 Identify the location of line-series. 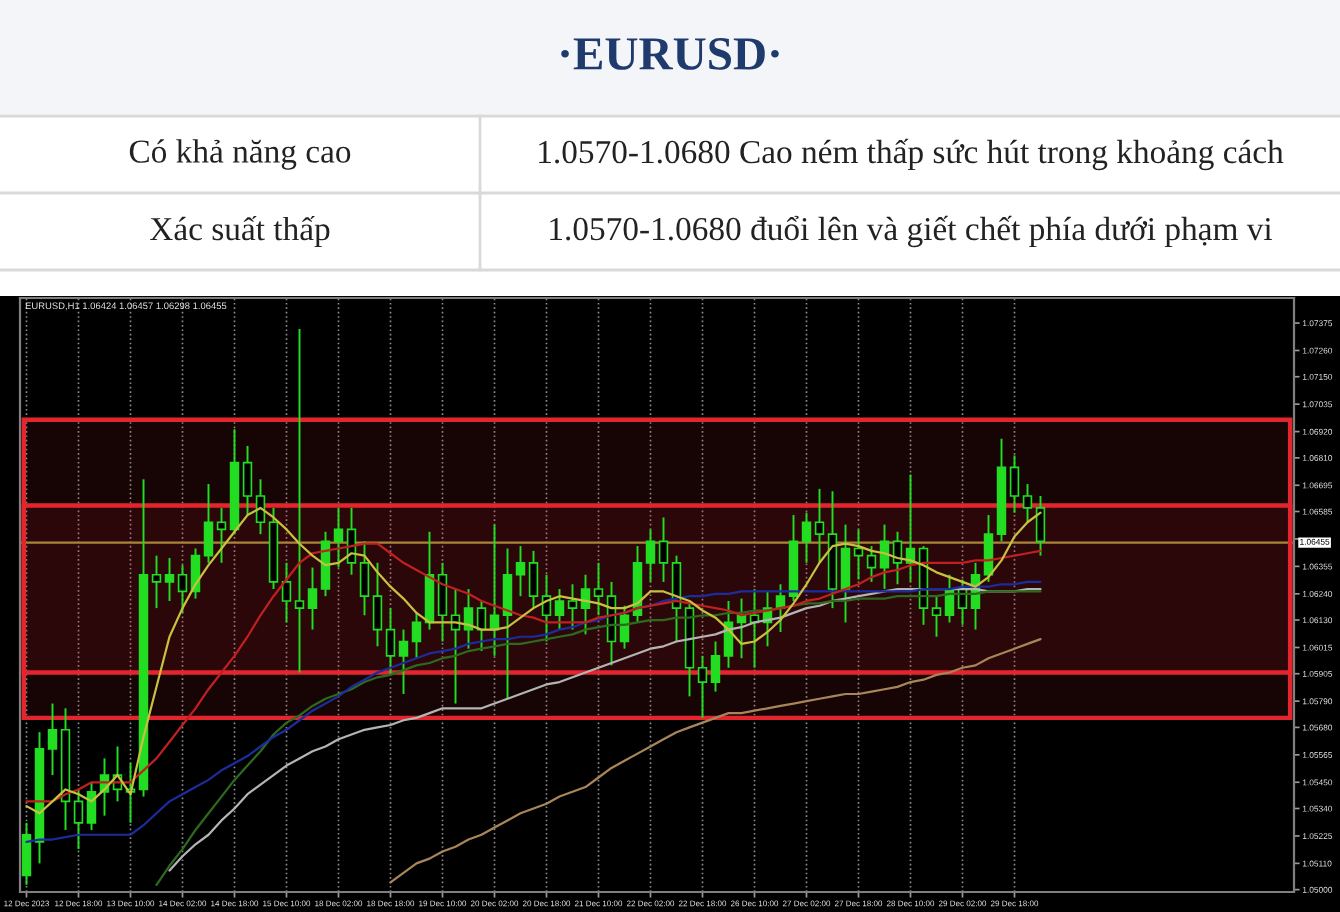
(715, 761).